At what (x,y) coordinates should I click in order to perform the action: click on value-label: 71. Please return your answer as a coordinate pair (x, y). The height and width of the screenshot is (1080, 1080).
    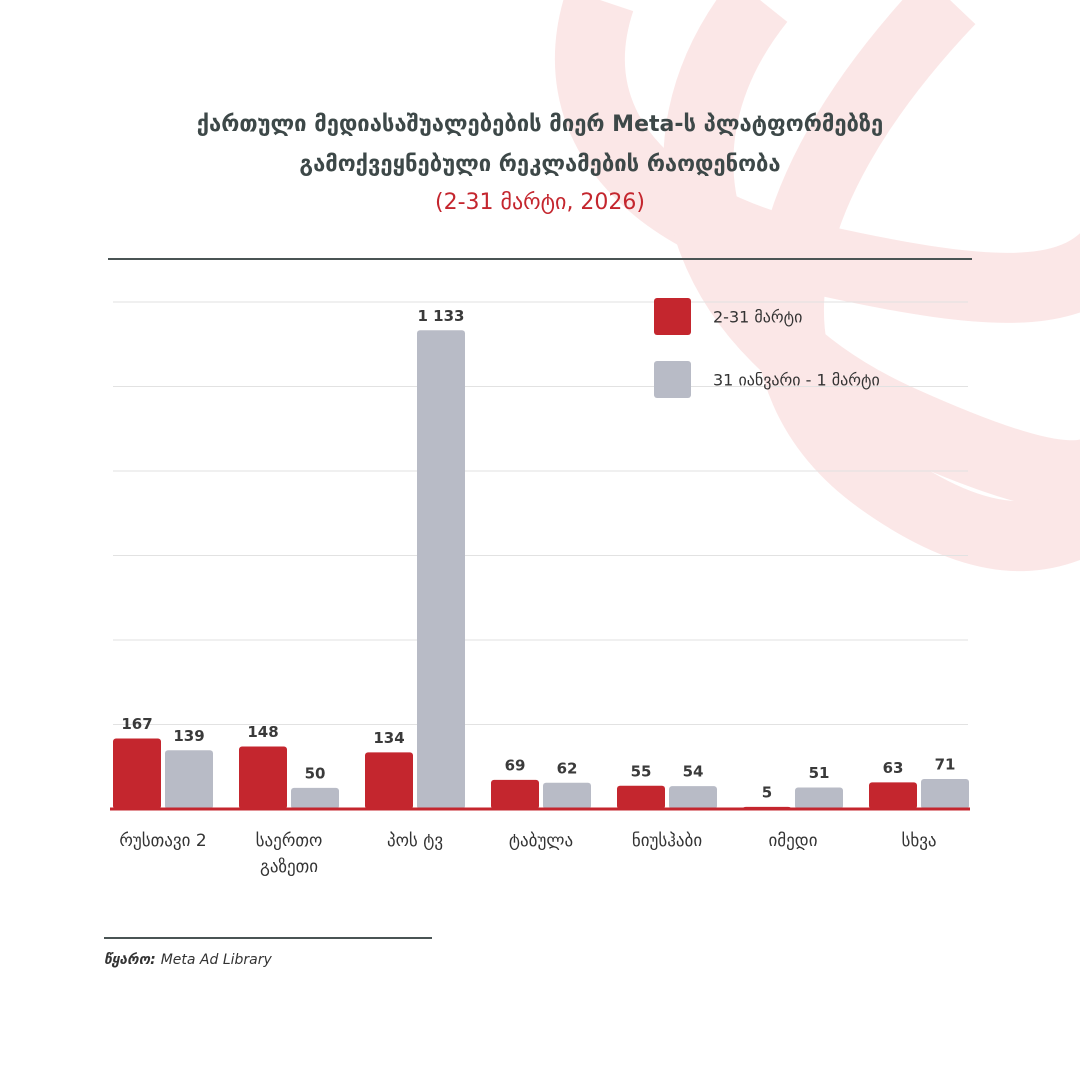
    Looking at the image, I should click on (945, 765).